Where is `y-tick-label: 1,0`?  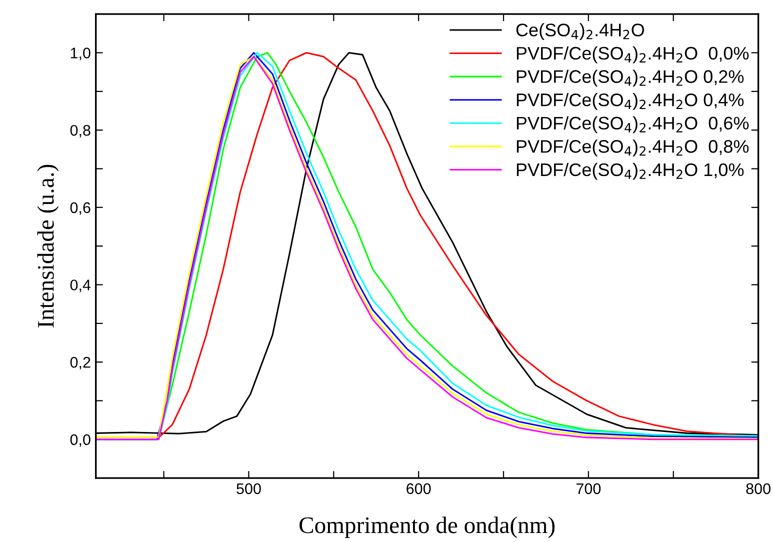
y-tick-label: 1,0 is located at coordinates (80, 54).